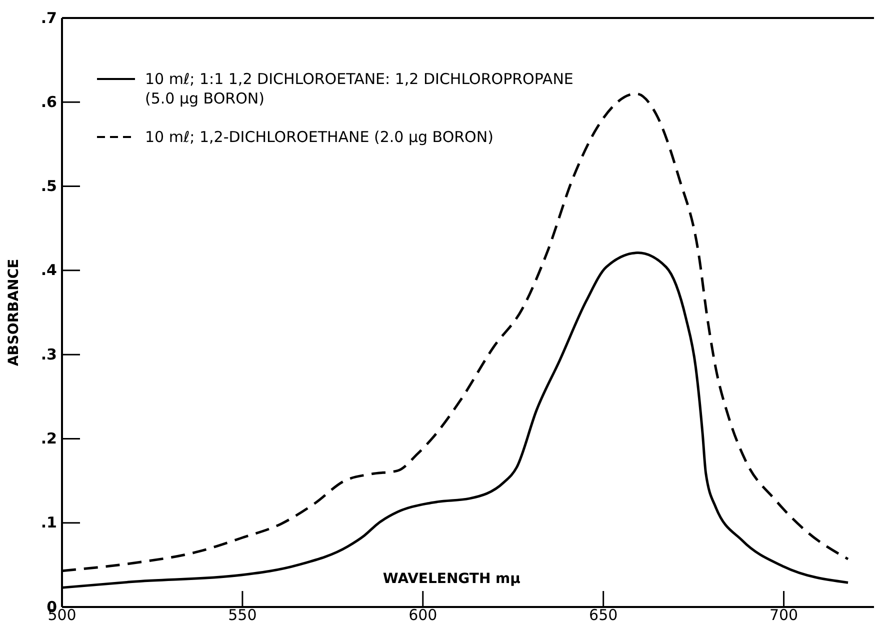 This screenshot has height=627, width=876. I want to click on y-tick-label: .3, so click(48, 354).